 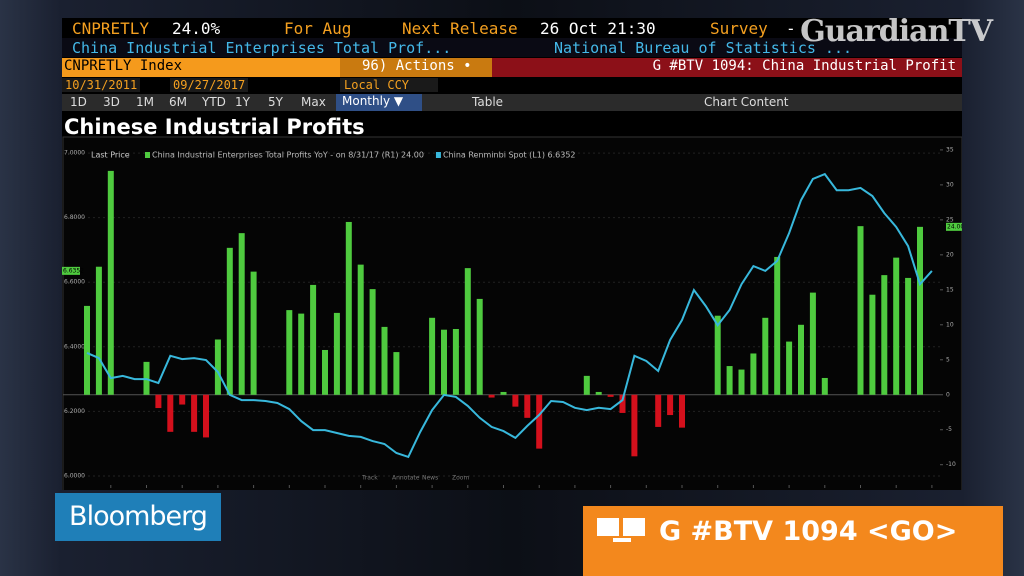 What do you see at coordinates (101, 85) in the screenshot?
I see `start-date: 10/31/2011` at bounding box center [101, 85].